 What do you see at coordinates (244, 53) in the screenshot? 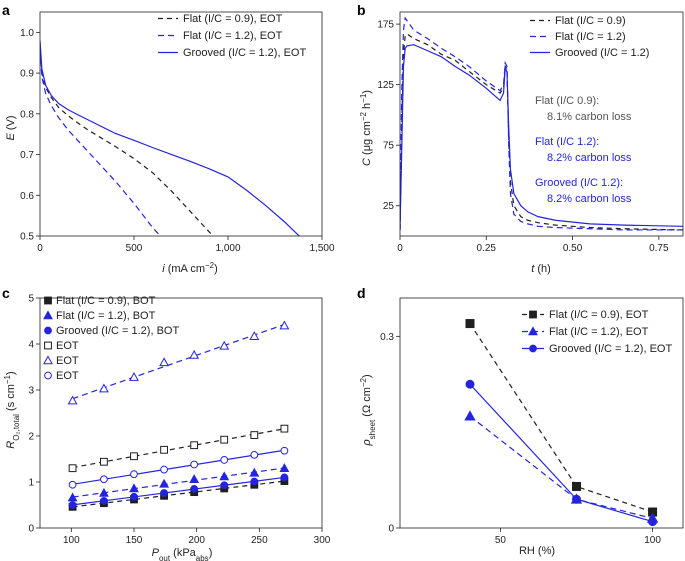
I see `panel-a-legend-label: Grooved (I/C = 1.2), EOT` at bounding box center [244, 53].